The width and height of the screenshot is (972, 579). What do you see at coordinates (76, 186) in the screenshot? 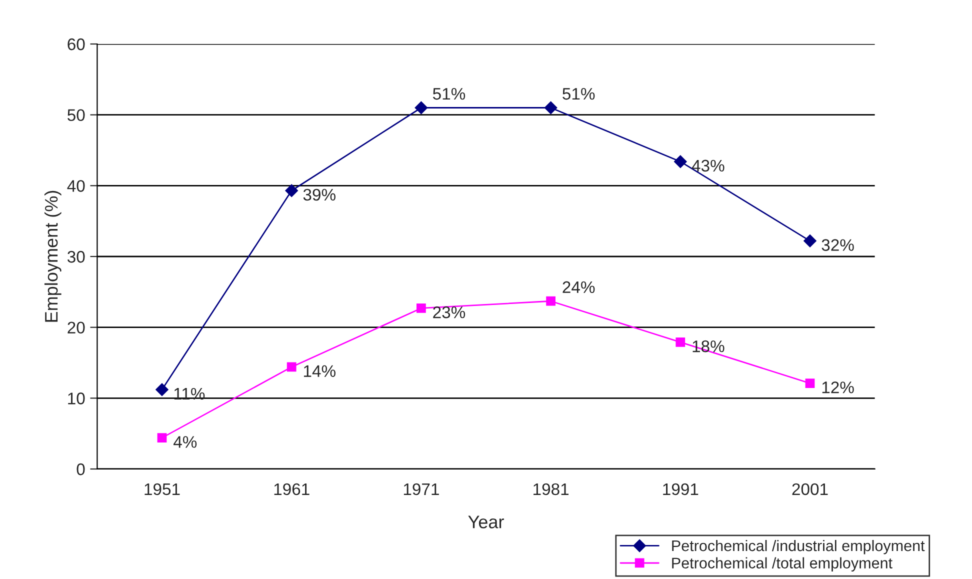
I see `y-tick-label: 40` at bounding box center [76, 186].